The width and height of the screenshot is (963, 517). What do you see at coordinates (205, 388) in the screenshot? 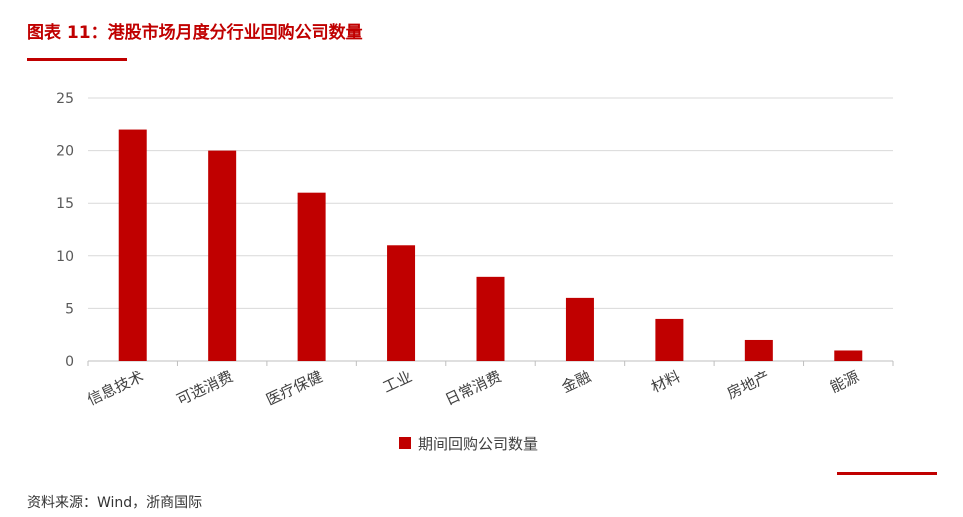
I see `x-category-label: 可选消费` at bounding box center [205, 388].